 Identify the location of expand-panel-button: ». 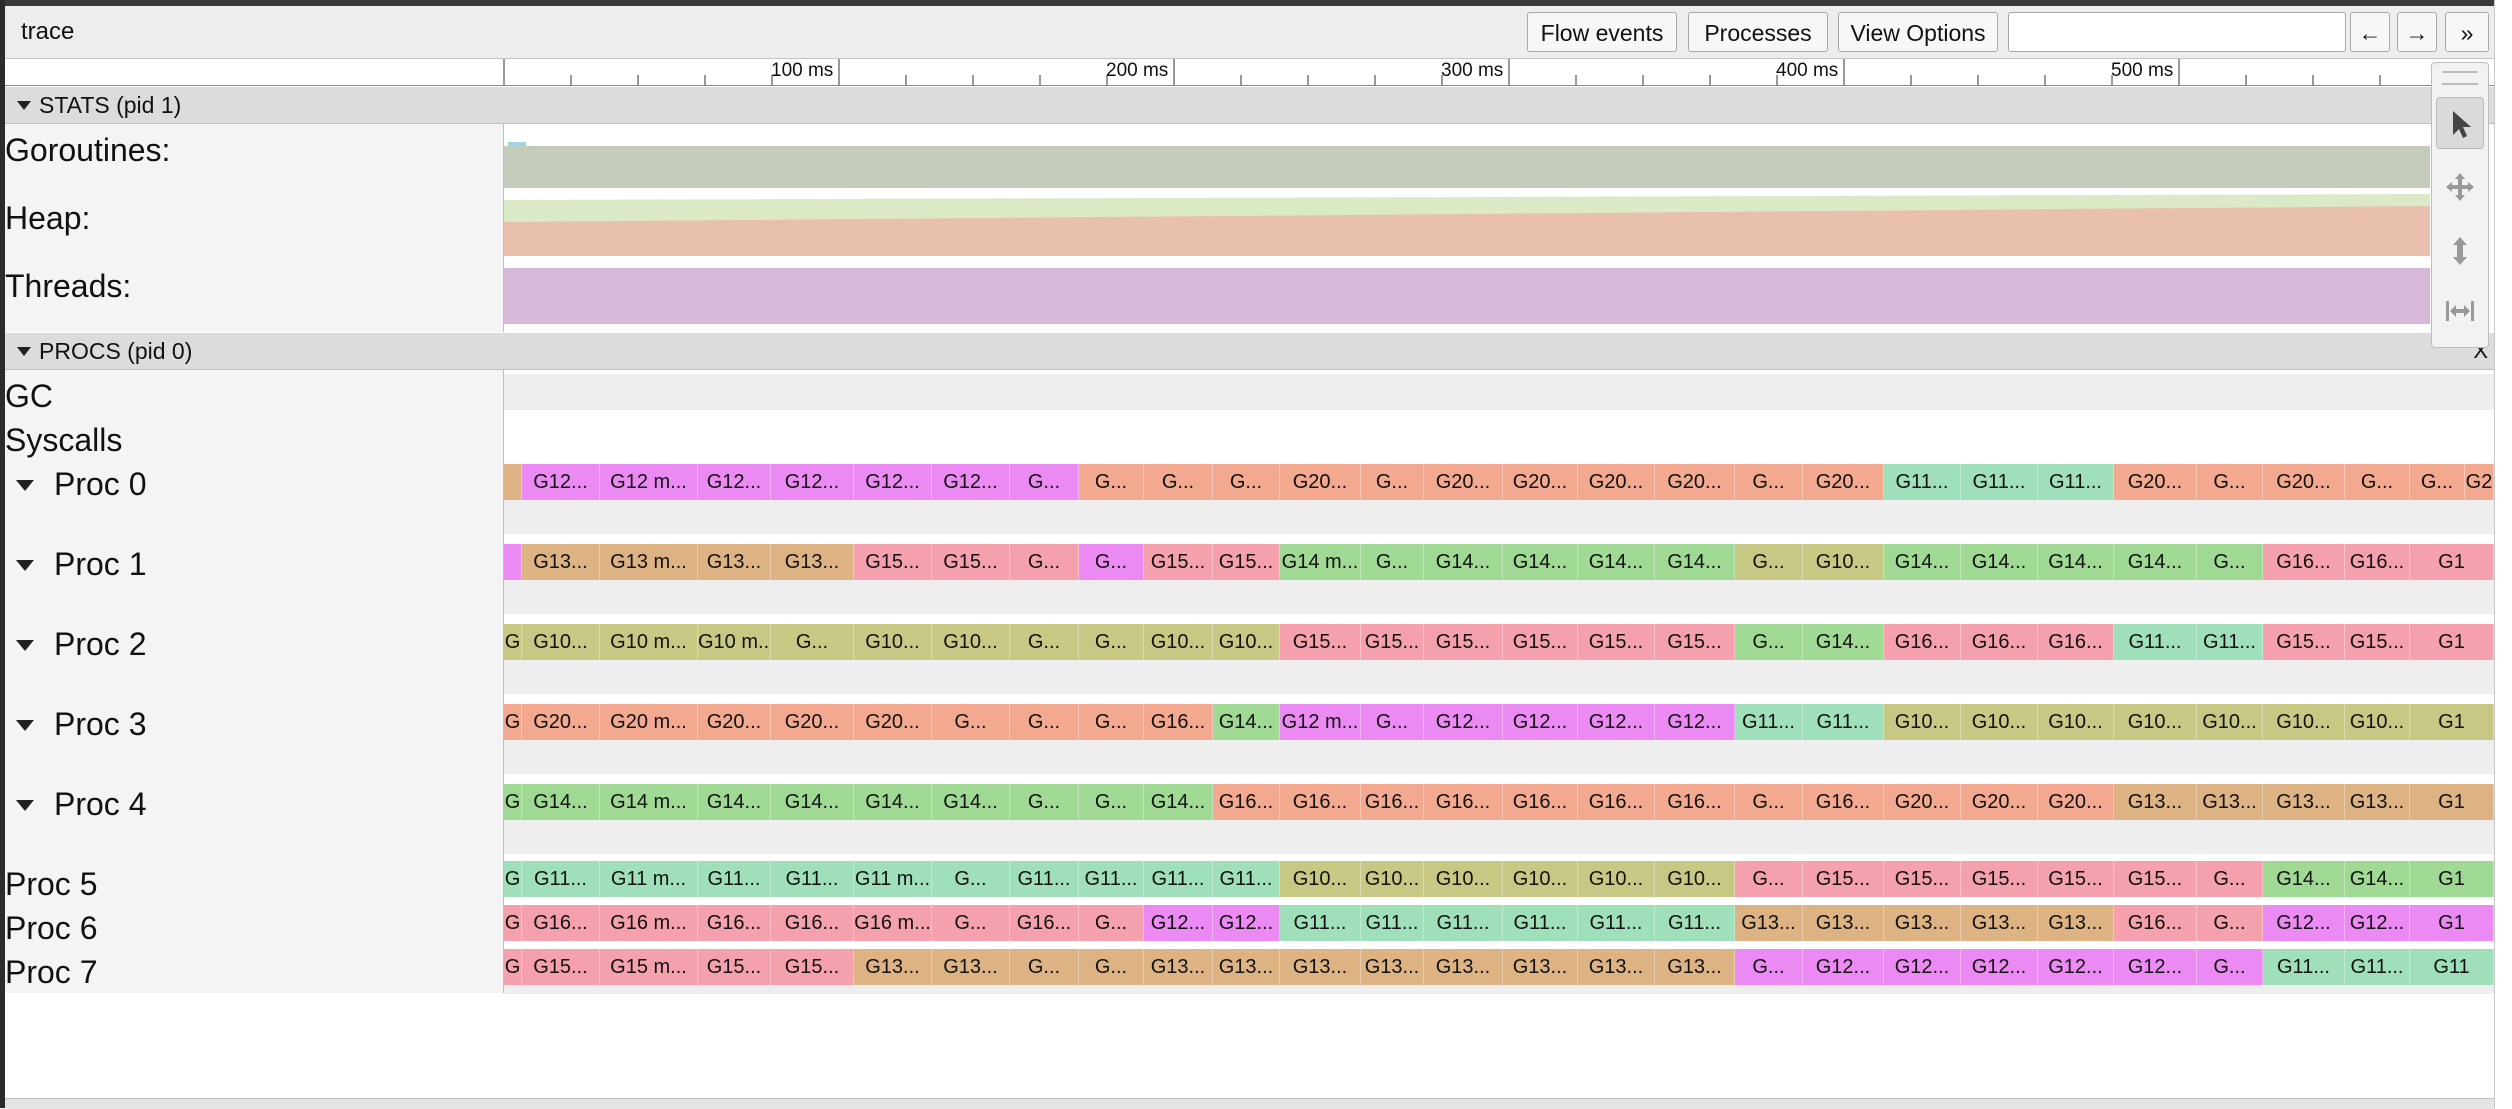
(2467, 32).